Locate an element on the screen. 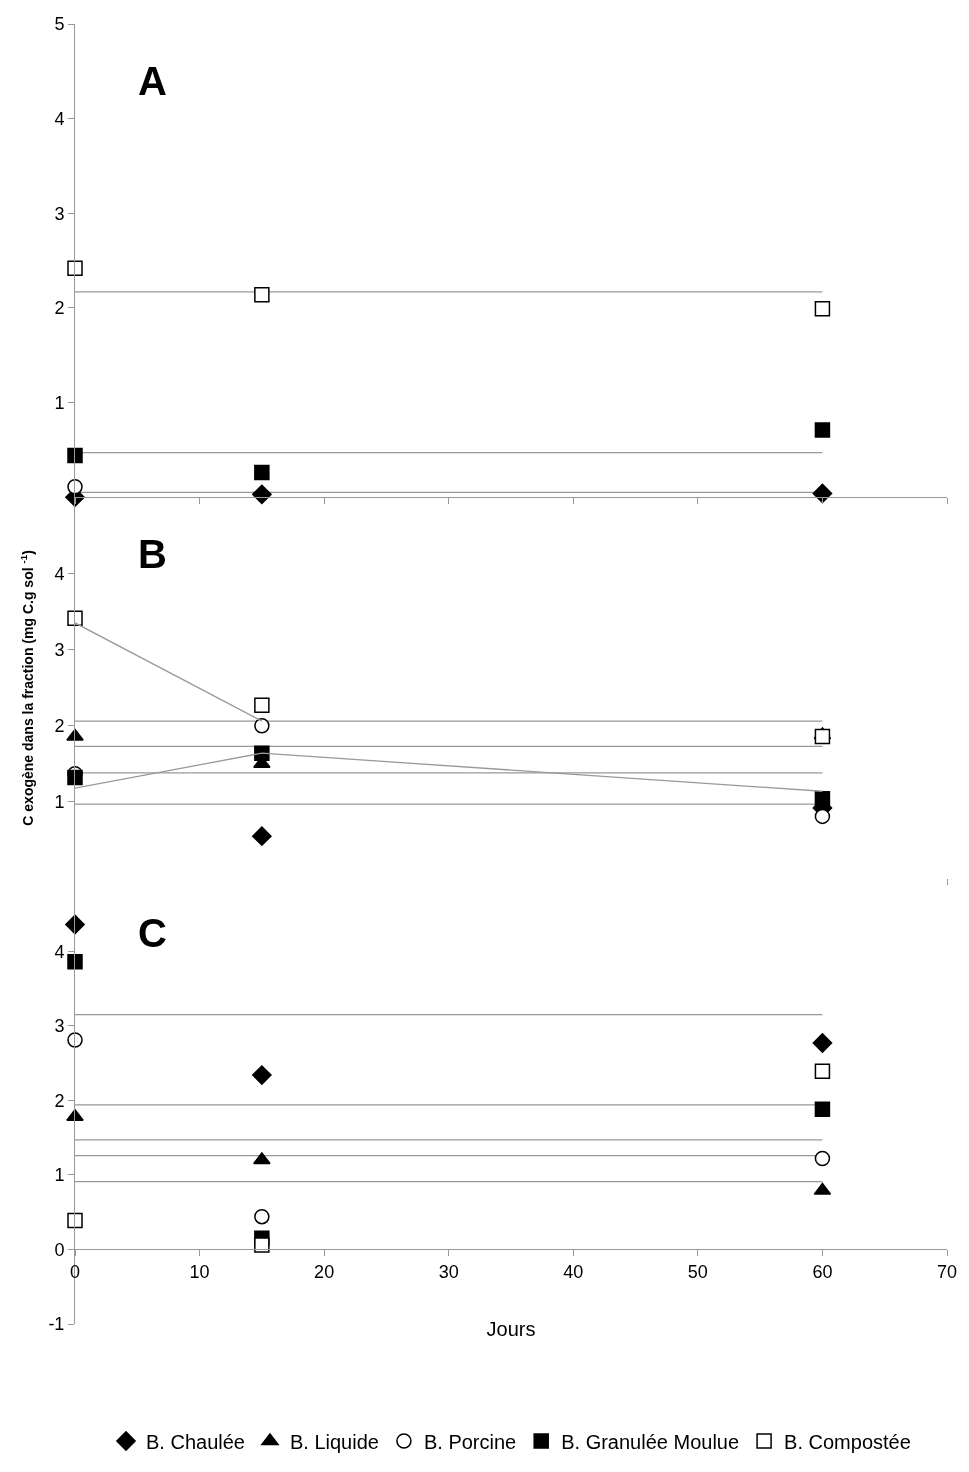  legend-label: B. Liquide is located at coordinates (334, 1441).